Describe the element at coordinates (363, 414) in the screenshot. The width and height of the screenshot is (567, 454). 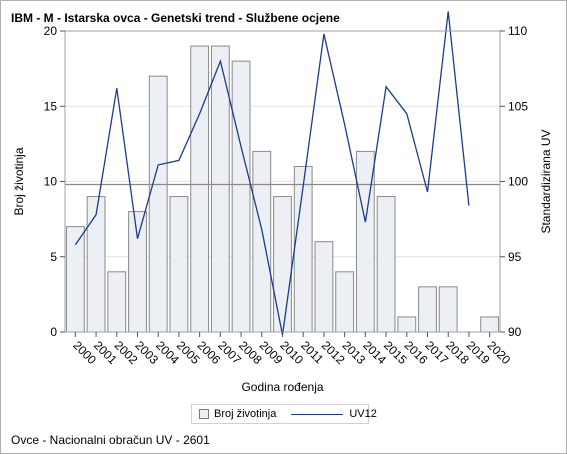
I see `legend-label-line: UV12` at that location.